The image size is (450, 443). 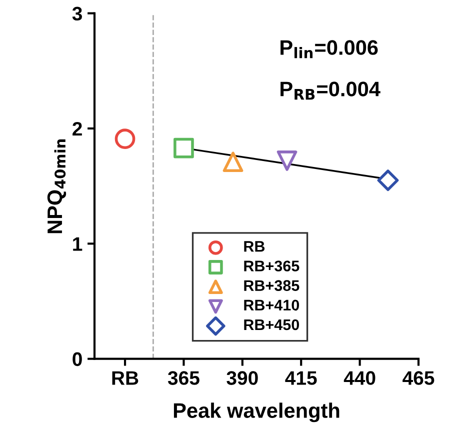 What do you see at coordinates (272, 266) in the screenshot?
I see `legend-label: RB+365` at bounding box center [272, 266].